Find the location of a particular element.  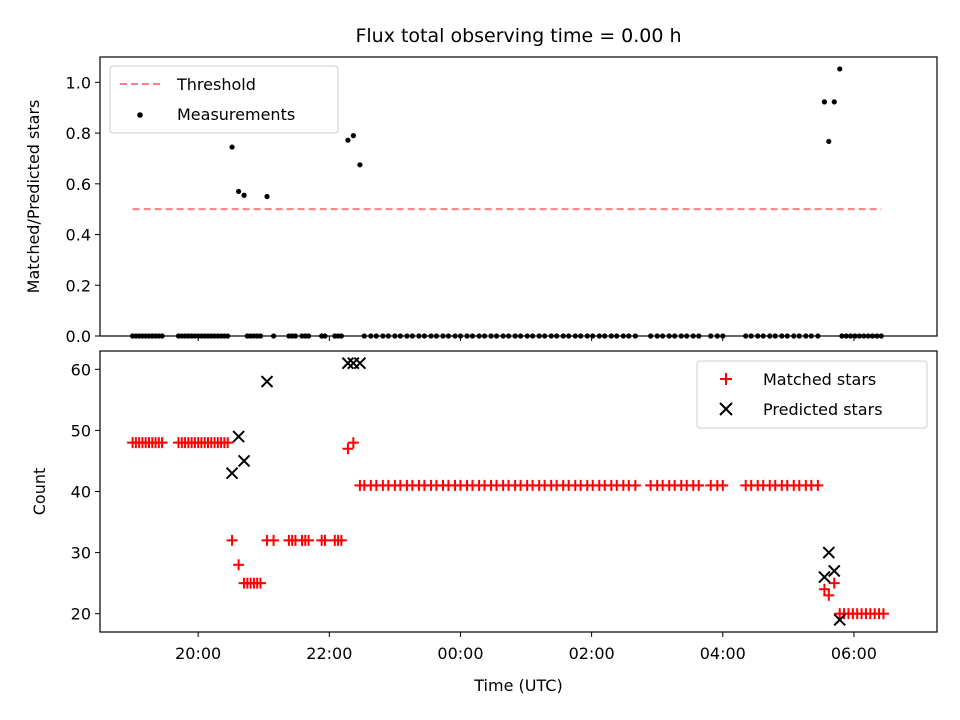

top-legend-box is located at coordinates (224, 99).